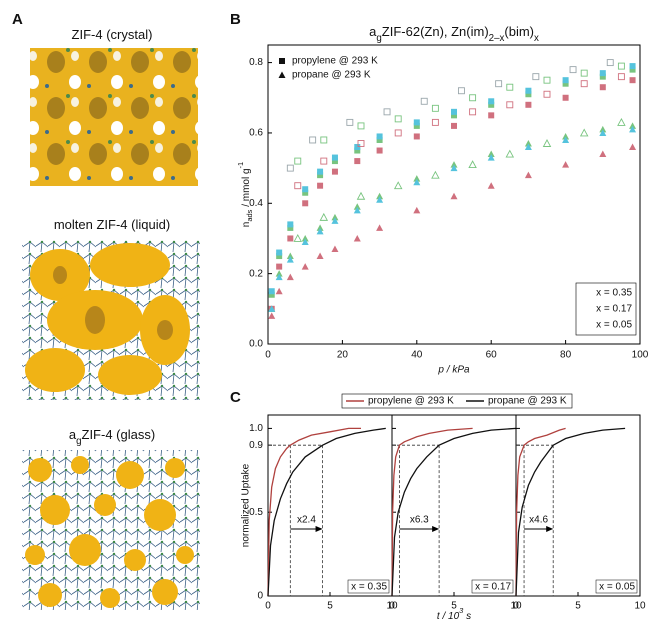 The height and width of the screenshot is (622, 654). What do you see at coordinates (112, 224) in the screenshot?
I see `image-title-part: molten ZIF-4 (liquid)` at bounding box center [112, 224].